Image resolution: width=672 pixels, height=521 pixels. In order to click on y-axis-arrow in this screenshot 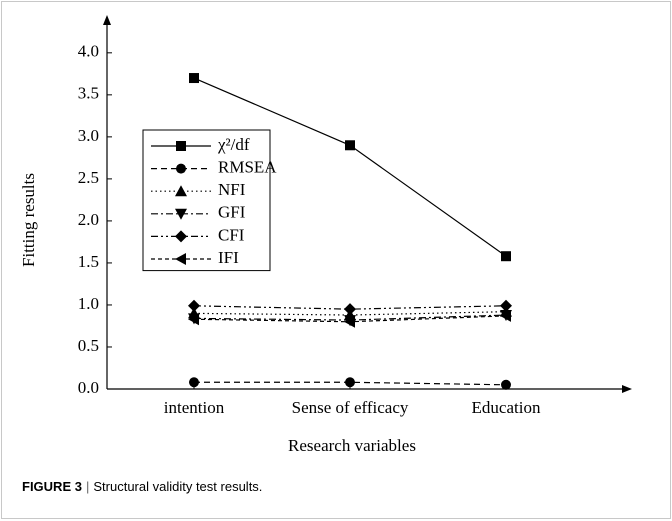, I will do `click(107, 20)`.